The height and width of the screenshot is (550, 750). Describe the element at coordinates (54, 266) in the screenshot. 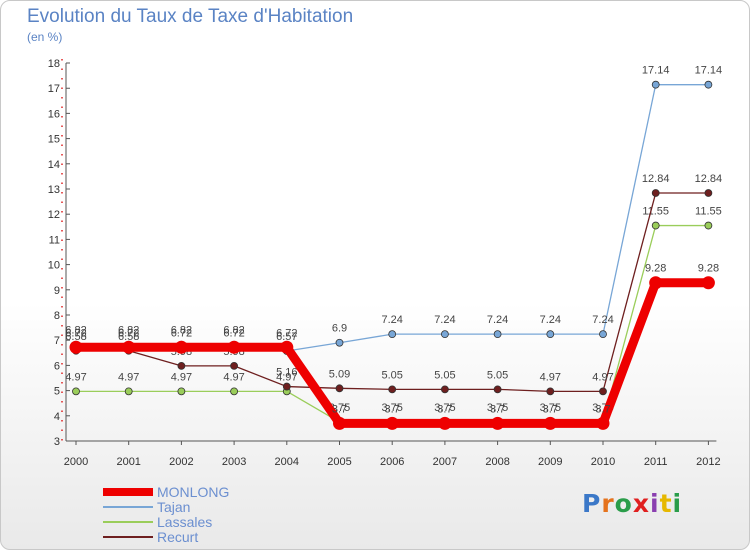

I see `y-tick-label: 10` at that location.